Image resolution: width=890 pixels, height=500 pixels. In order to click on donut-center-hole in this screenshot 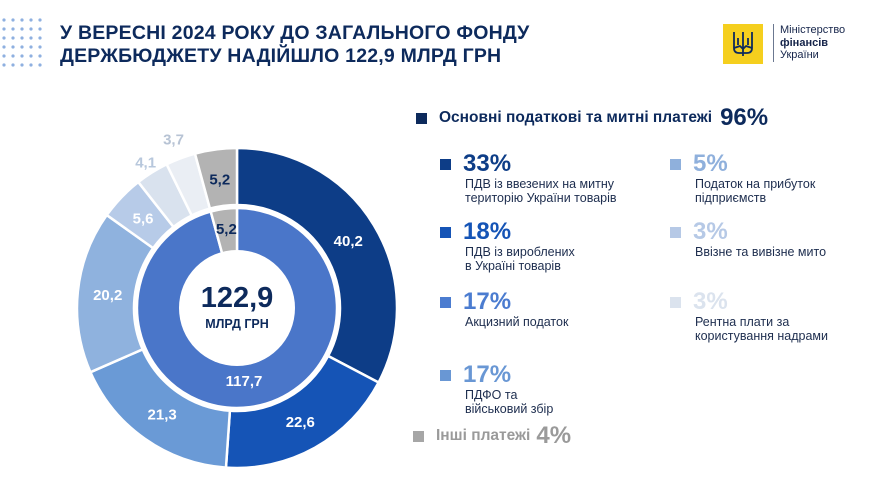, I will do `click(237, 308)`.